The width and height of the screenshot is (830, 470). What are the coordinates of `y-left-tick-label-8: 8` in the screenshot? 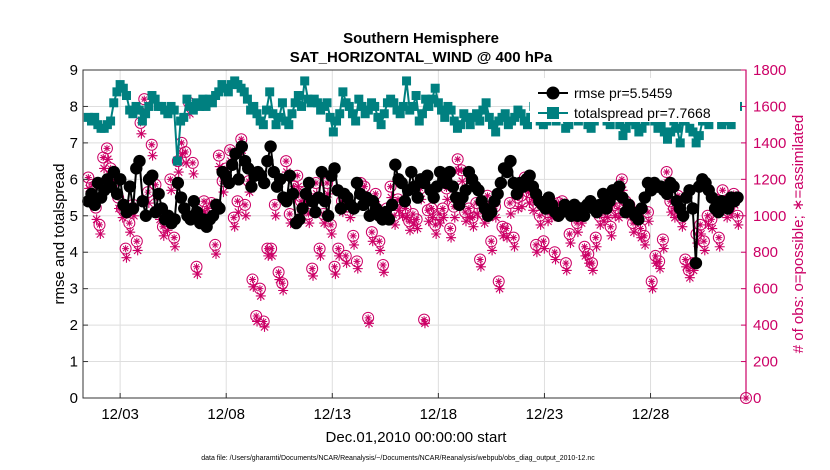 It's located at (74, 106).